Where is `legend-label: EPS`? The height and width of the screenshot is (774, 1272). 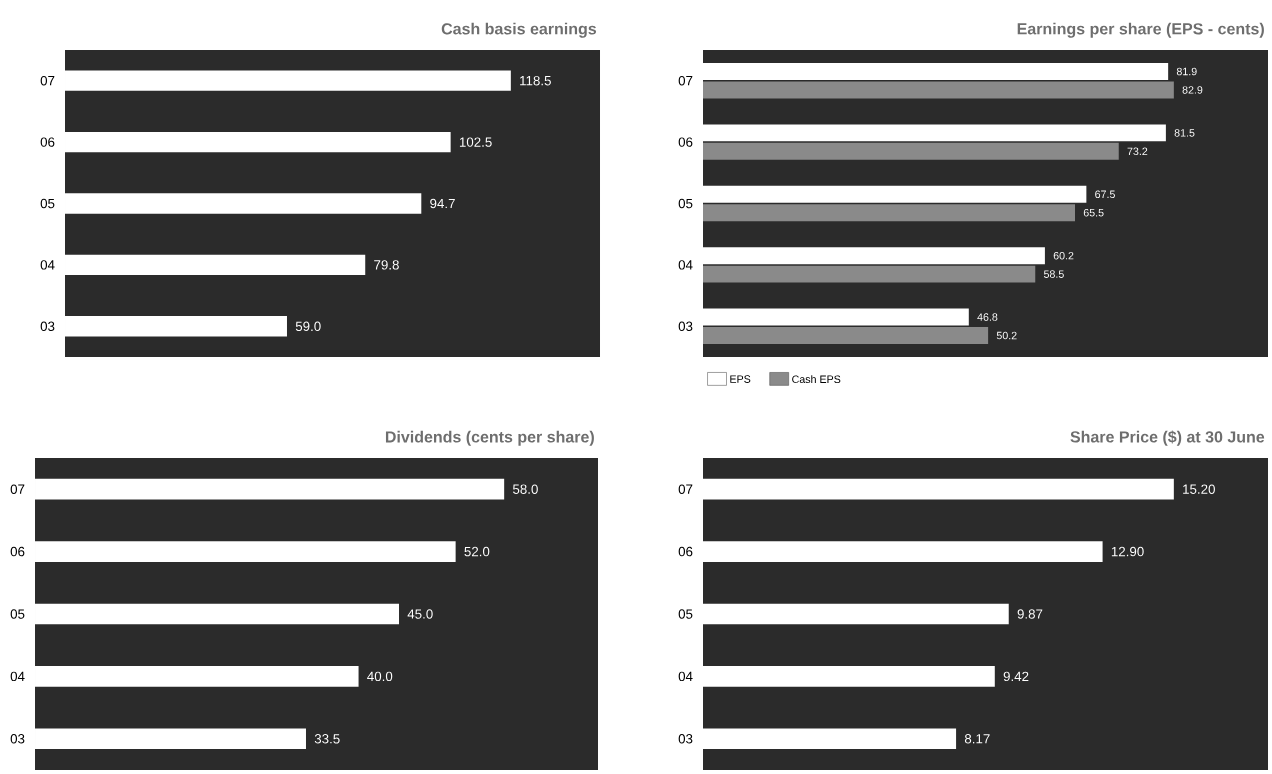 legend-label: EPS is located at coordinates (740, 379).